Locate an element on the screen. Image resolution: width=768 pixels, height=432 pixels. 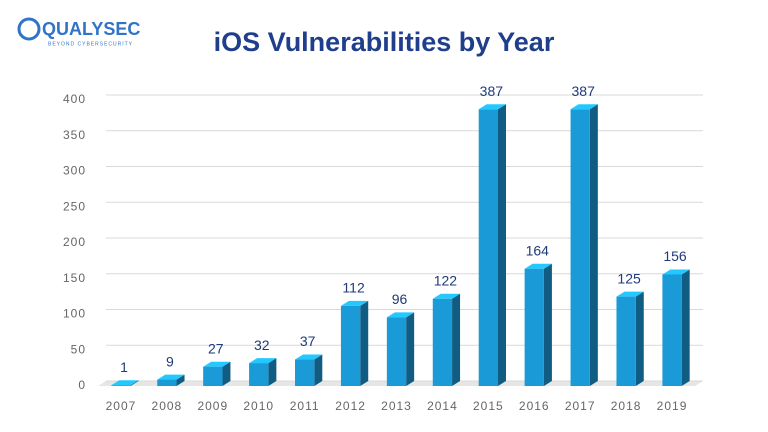
value-label: 96 is located at coordinates (400, 299).